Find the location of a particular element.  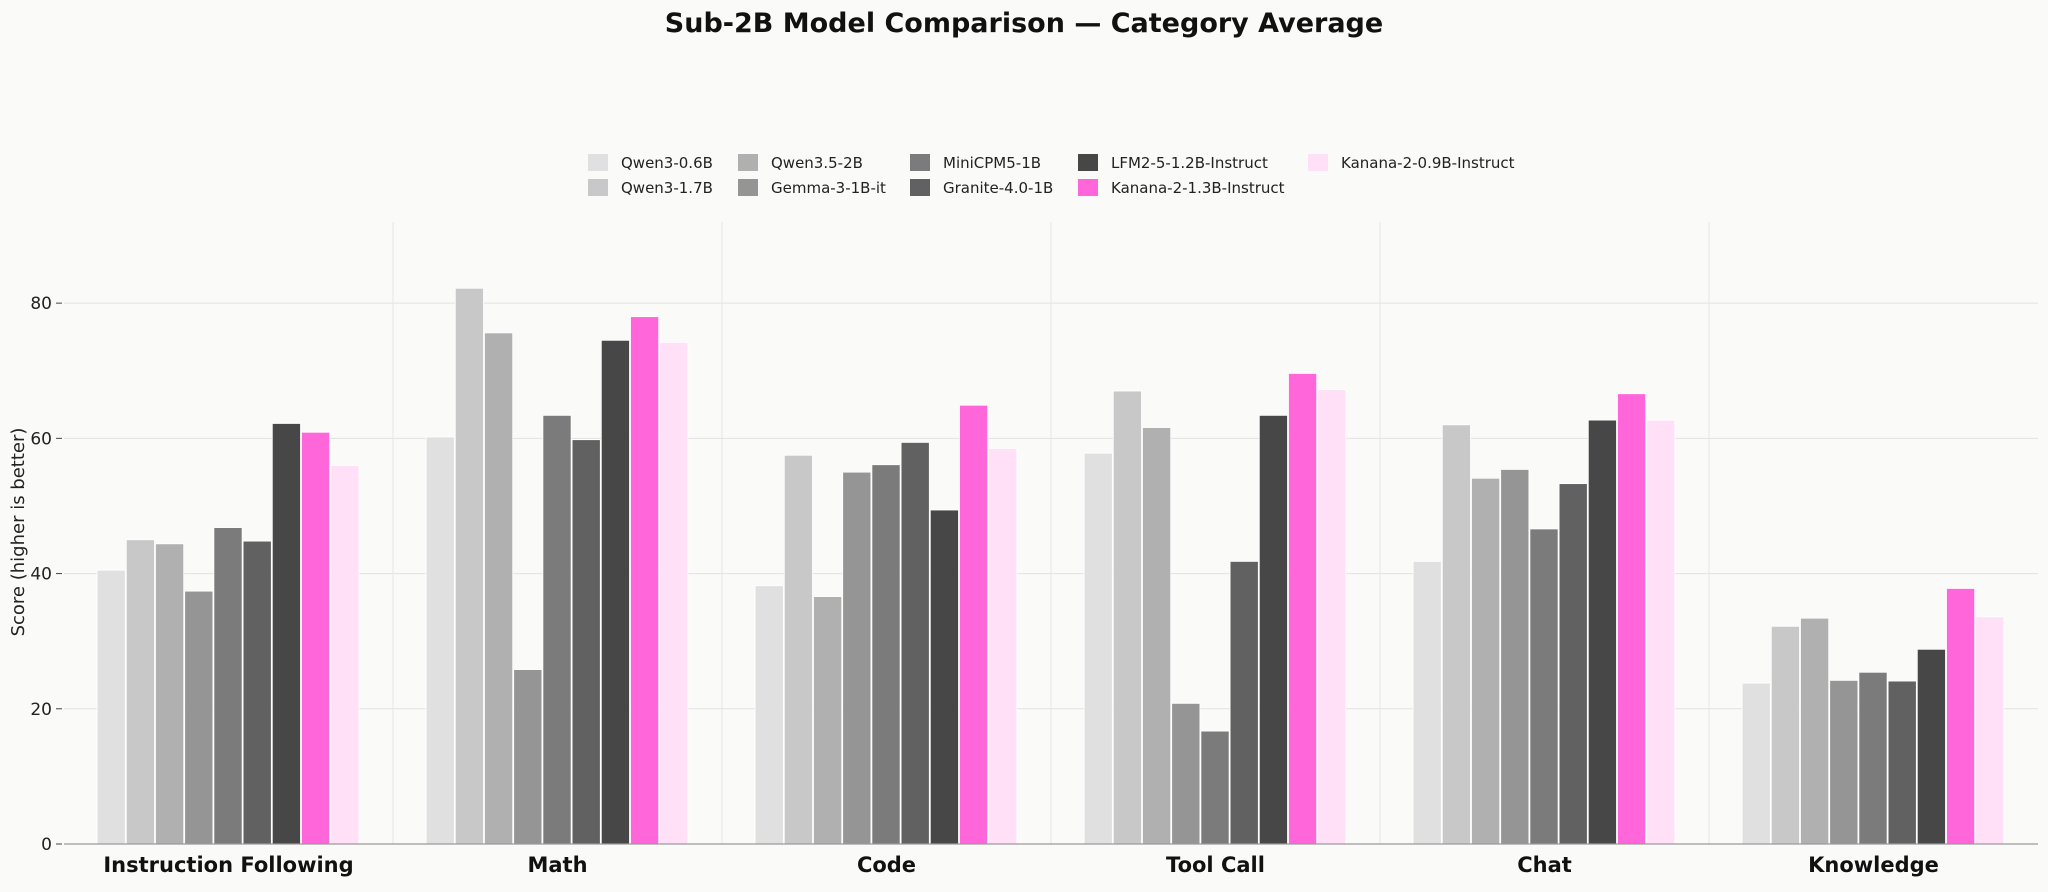

x-category-label: Chat is located at coordinates (1544, 865).